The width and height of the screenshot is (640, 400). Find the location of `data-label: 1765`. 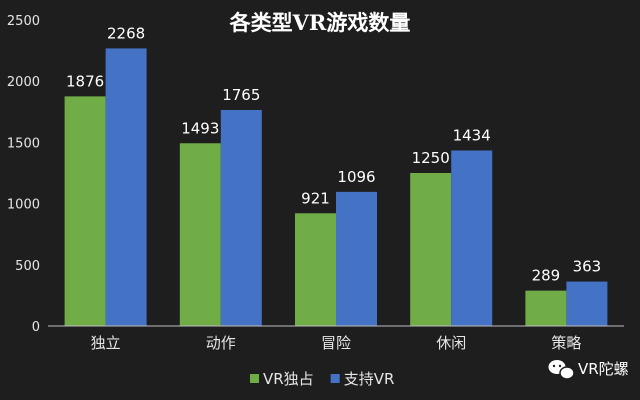

data-label: 1765 is located at coordinates (241, 95).